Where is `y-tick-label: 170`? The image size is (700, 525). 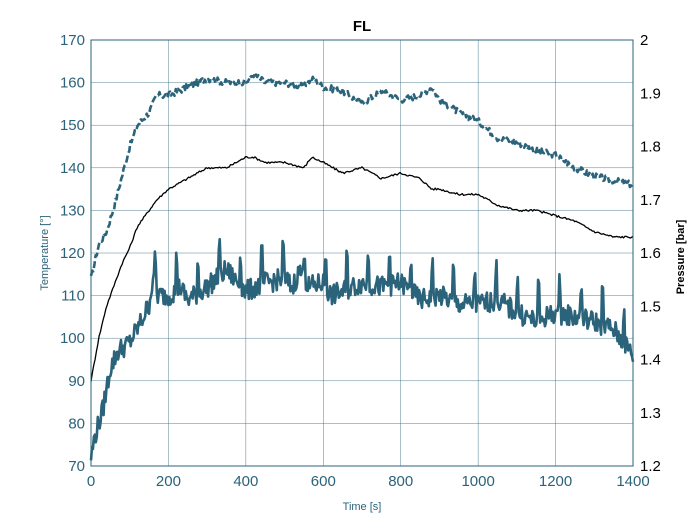
y-tick-label: 170 is located at coordinates (72, 40).